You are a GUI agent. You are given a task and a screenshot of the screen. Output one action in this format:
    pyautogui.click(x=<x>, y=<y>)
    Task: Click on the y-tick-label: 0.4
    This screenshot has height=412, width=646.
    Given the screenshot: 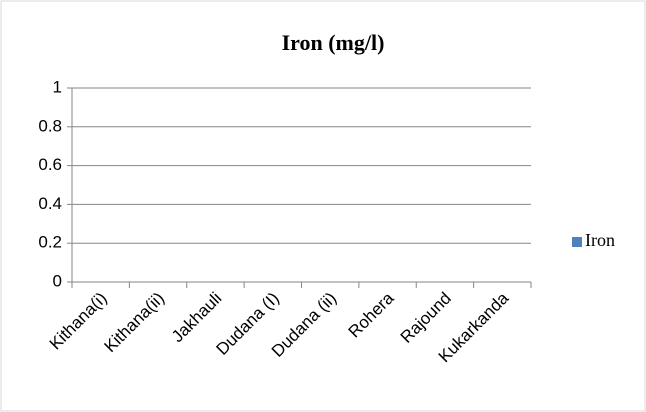 What is the action you would take?
    pyautogui.click(x=50, y=203)
    